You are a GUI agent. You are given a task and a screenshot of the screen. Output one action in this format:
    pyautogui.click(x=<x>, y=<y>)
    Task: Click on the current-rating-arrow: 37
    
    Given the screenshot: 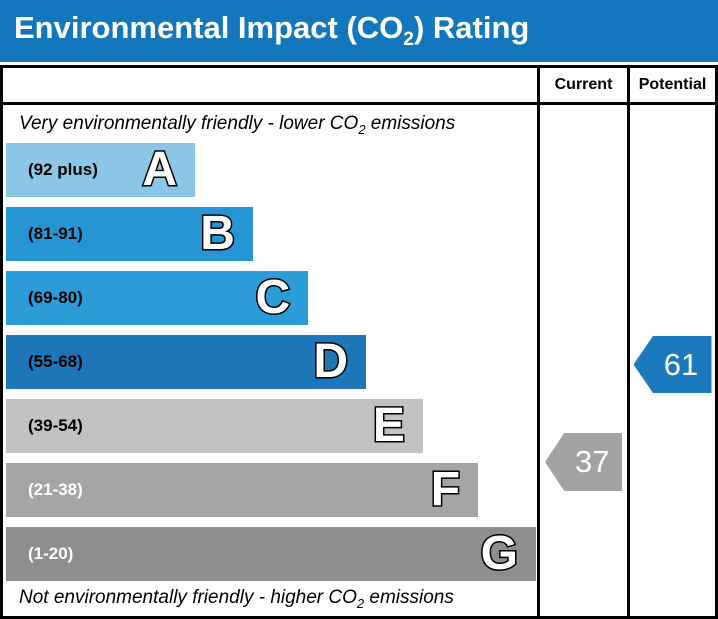 What is the action you would take?
    pyautogui.click(x=583, y=462)
    